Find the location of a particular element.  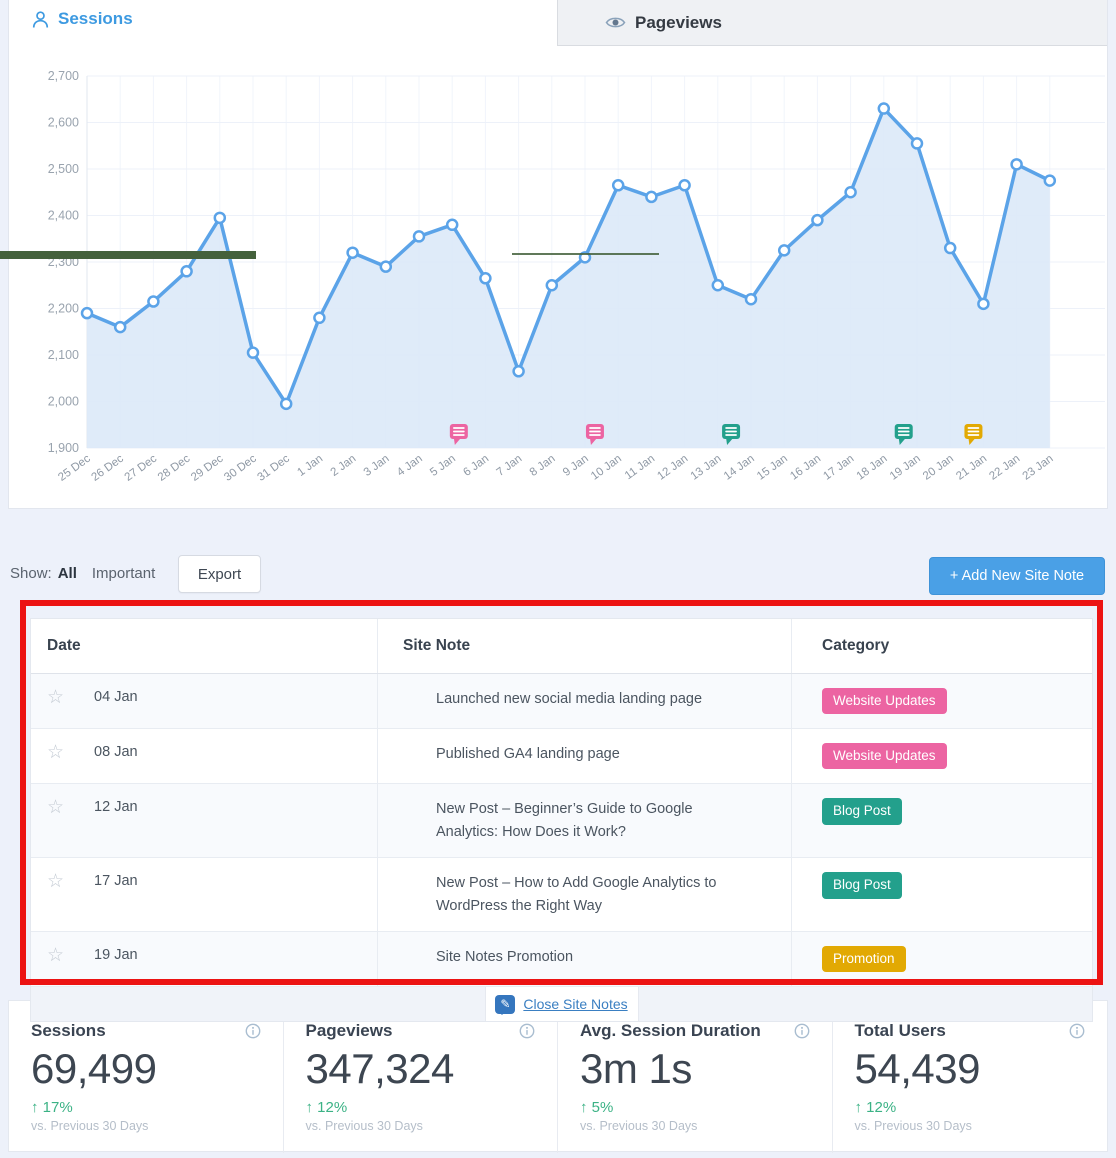

x-tick-label: 29 Dec is located at coordinates (207, 468).